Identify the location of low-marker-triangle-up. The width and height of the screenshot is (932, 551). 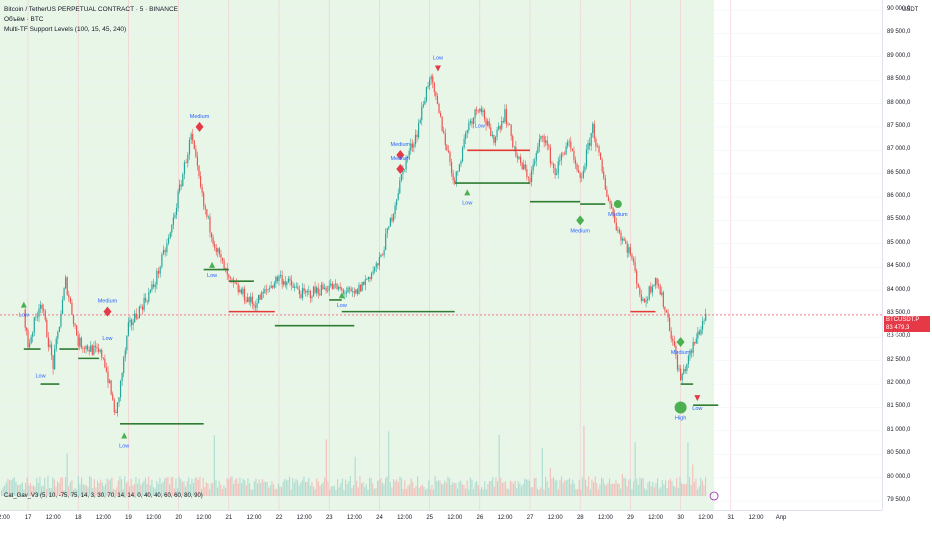
(341, 295).